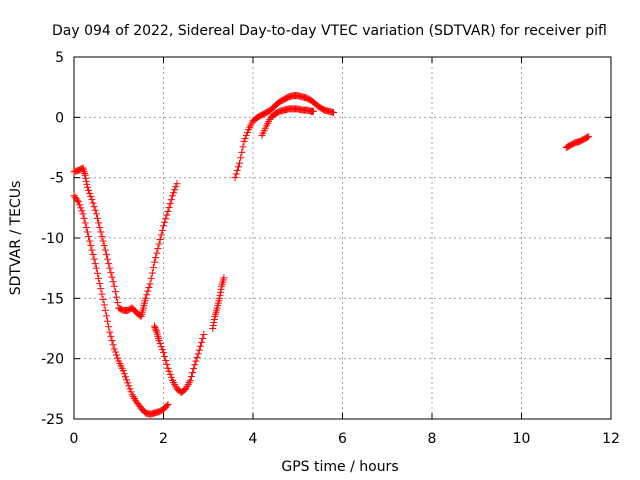  What do you see at coordinates (339, 467) in the screenshot?
I see `x-axis-label: GPS time / hours` at bounding box center [339, 467].